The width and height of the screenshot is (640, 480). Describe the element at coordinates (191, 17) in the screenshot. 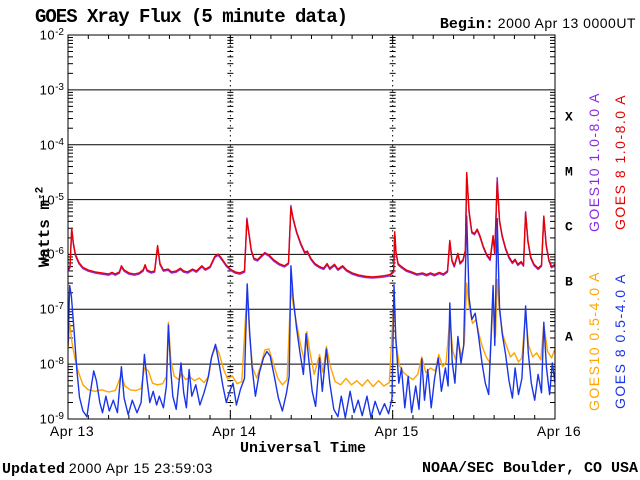

I see `chart-title: GOES Xray Flux (5 minute data)` at that location.